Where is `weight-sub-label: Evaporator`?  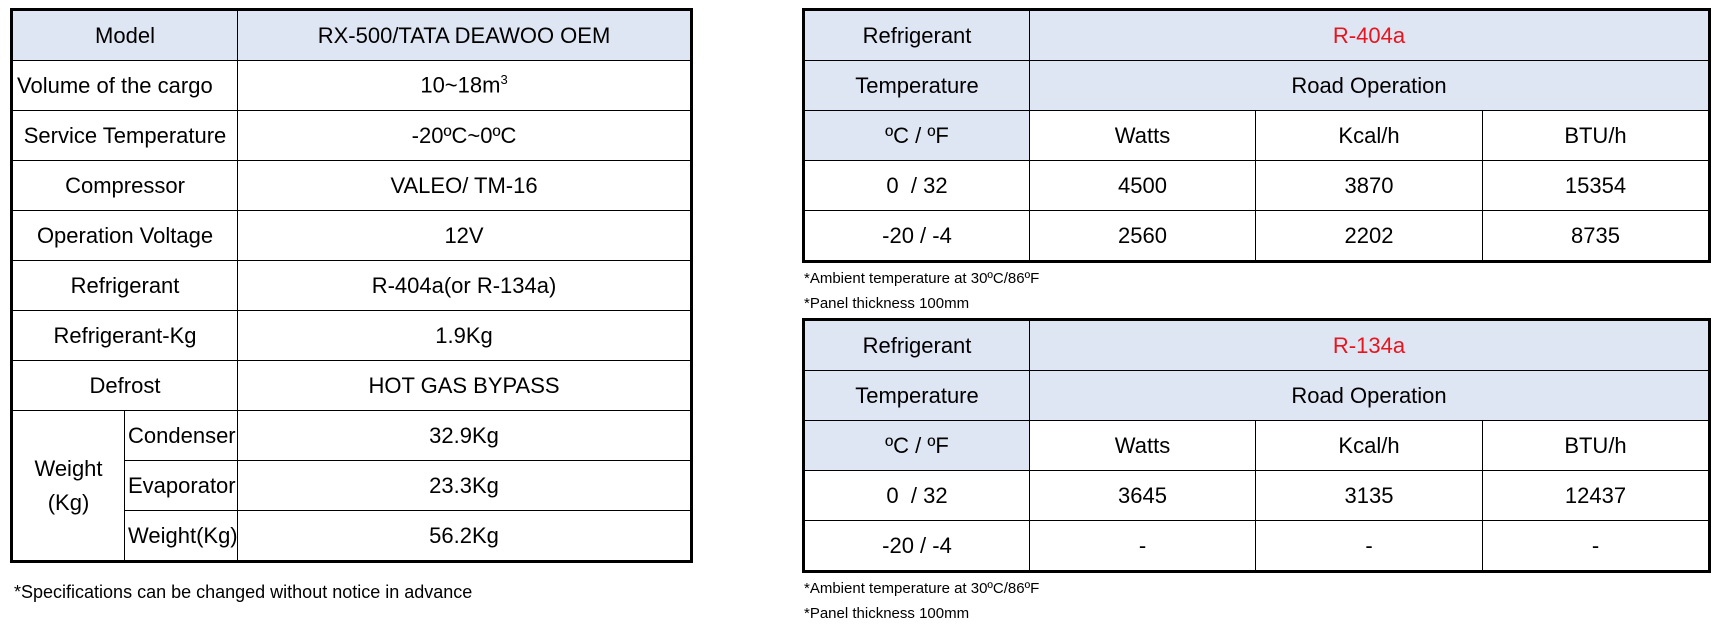 weight-sub-label: Evaporator is located at coordinates (181, 485).